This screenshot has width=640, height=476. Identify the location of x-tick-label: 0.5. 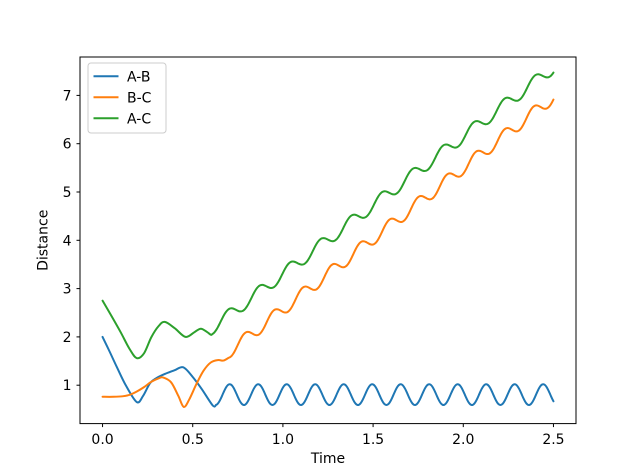
(193, 440).